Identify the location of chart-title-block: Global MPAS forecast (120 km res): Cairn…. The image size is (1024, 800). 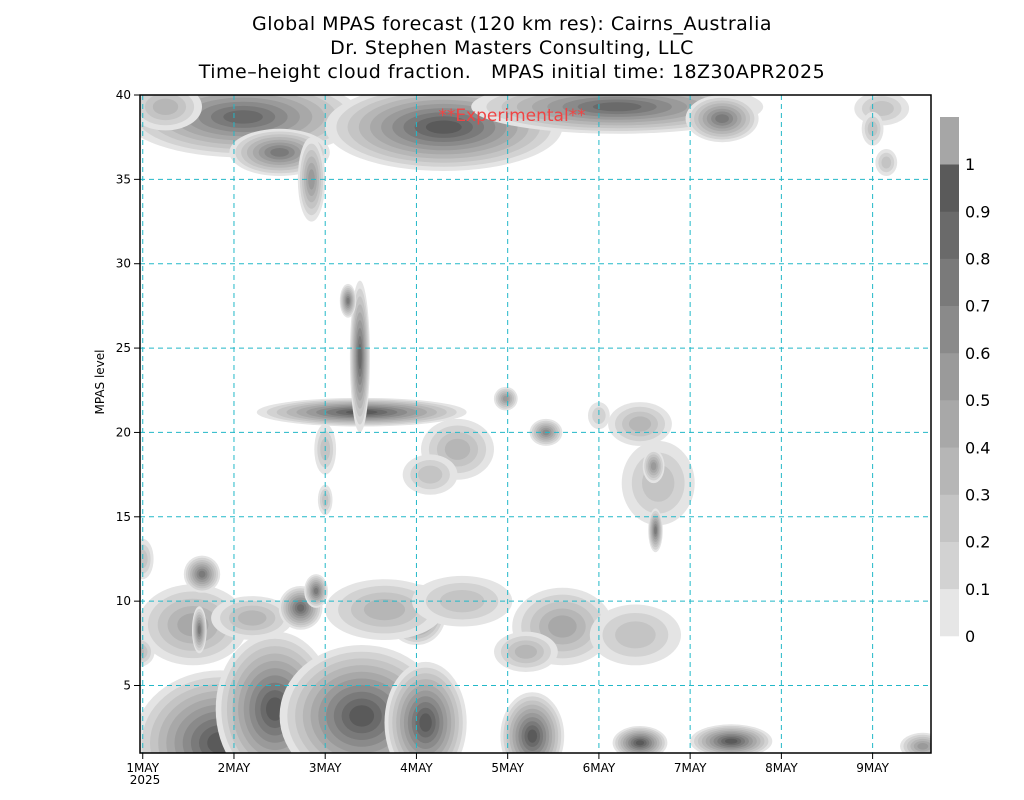
(512, 48).